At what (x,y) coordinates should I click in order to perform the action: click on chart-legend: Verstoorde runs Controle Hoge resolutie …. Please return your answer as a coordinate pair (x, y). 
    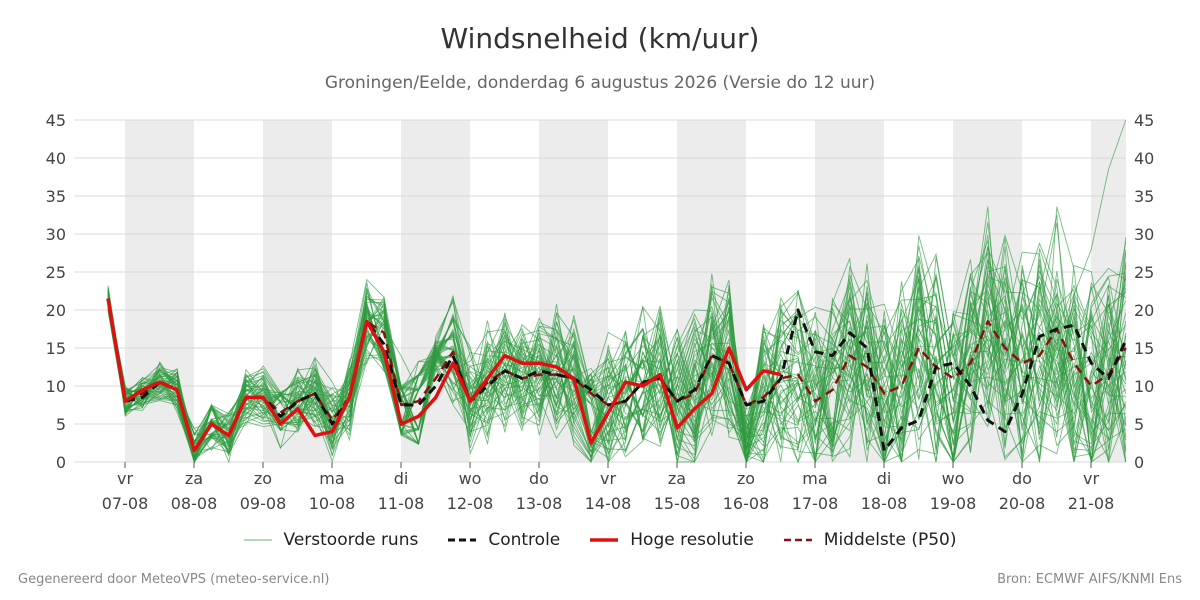
    Looking at the image, I should click on (600, 540).